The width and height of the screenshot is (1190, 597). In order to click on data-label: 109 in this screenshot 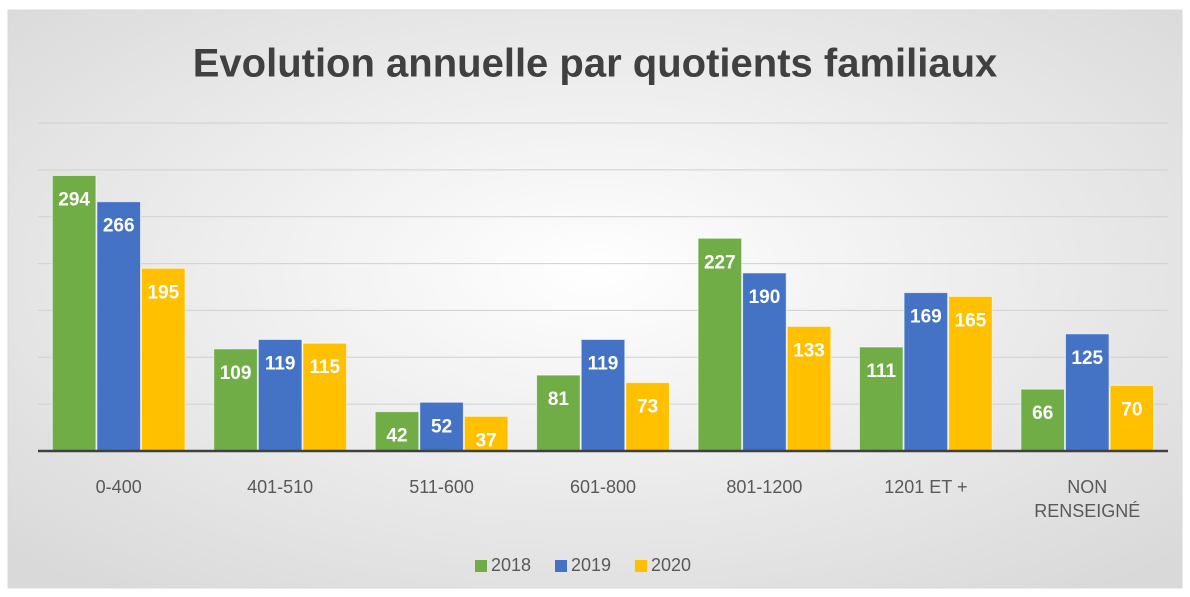, I will do `click(236, 373)`.